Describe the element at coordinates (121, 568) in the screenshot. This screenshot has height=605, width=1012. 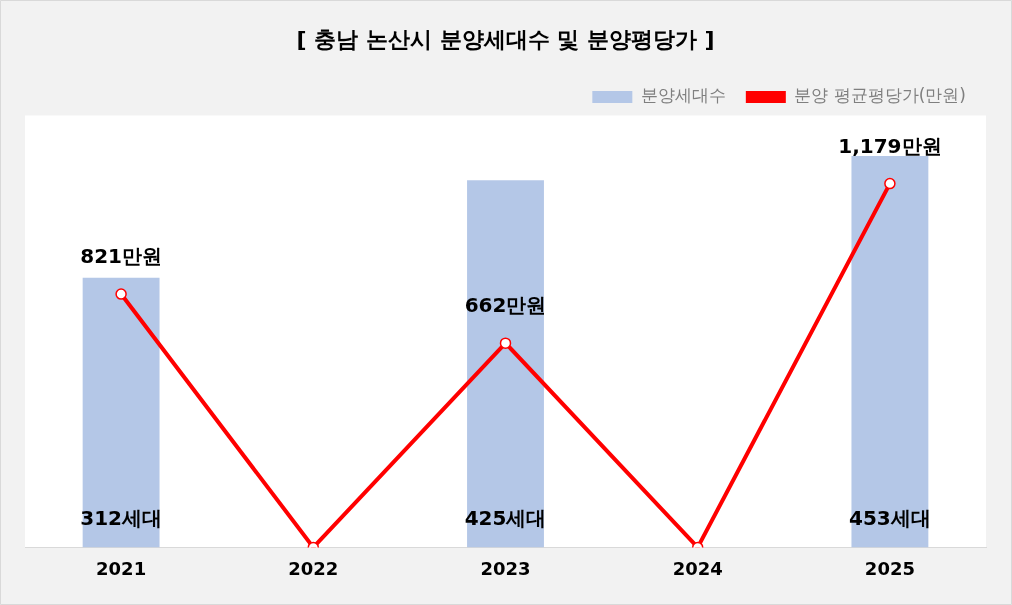
I see `x-tick-label: 2021` at that location.